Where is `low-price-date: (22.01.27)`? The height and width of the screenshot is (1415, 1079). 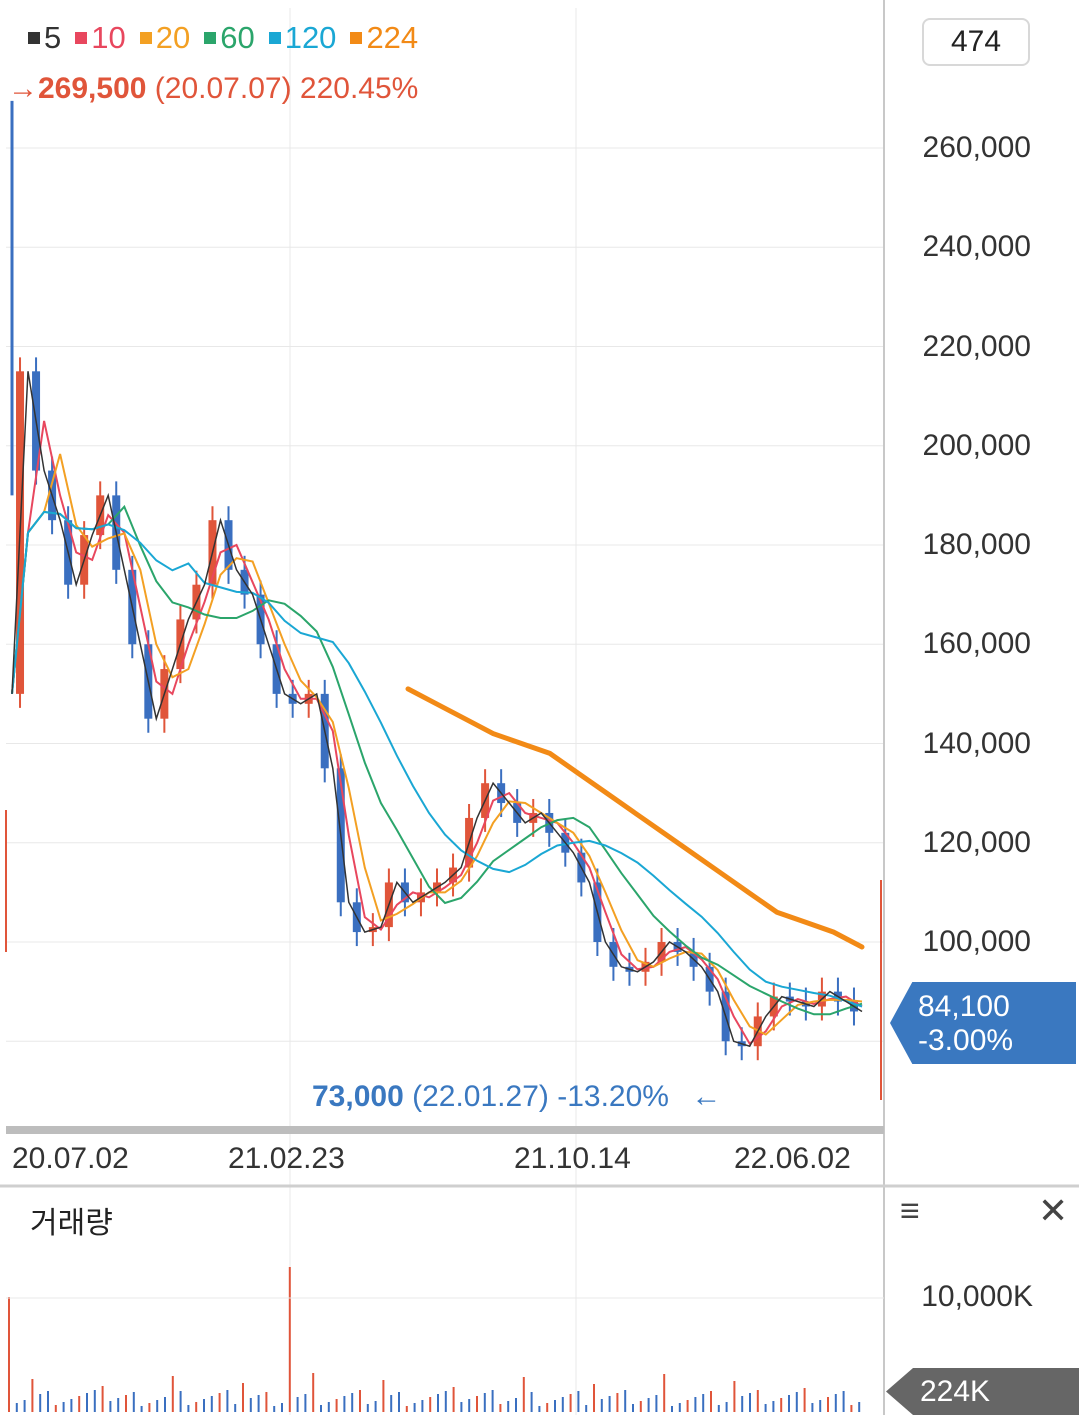 low-price-date: (22.01.27) is located at coordinates (480, 1096).